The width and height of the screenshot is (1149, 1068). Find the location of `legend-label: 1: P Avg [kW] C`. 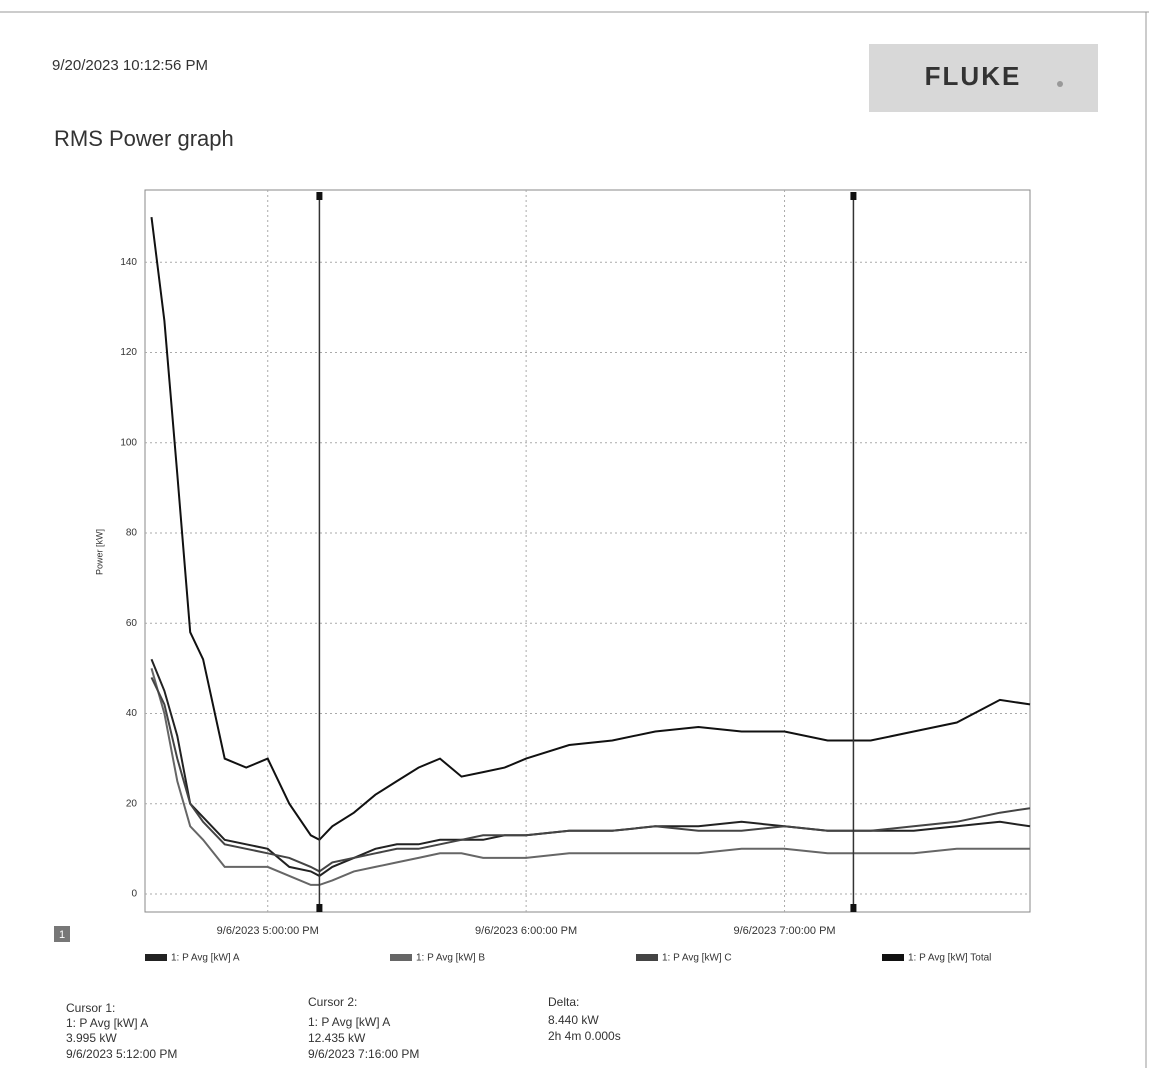

legend-label: 1: P Avg [kW] C is located at coordinates (697, 958).